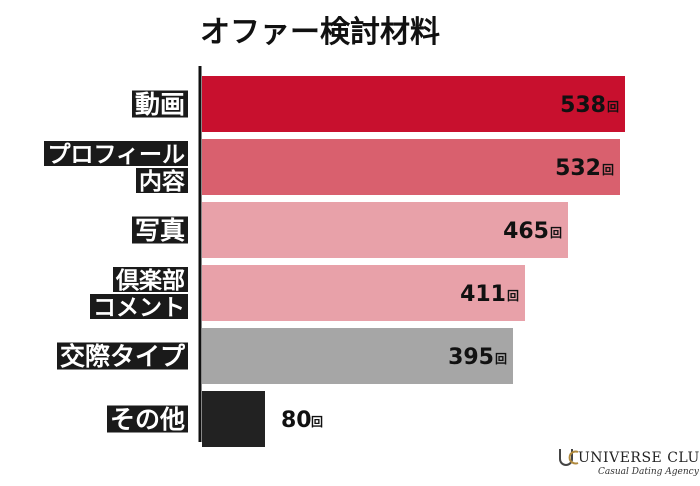 Image resolution: width=700 pixels, height=486 pixels. Describe the element at coordinates (471, 357) in the screenshot. I see `value-number: 395` at that location.